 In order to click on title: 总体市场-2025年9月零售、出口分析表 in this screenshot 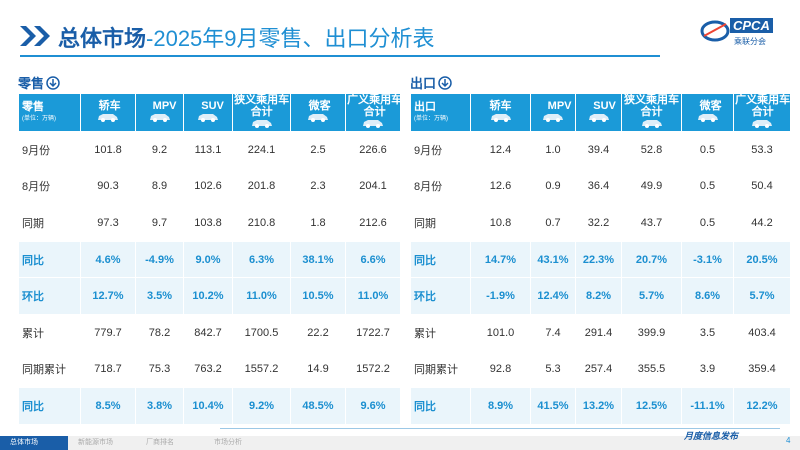, I will do `click(246, 37)`.